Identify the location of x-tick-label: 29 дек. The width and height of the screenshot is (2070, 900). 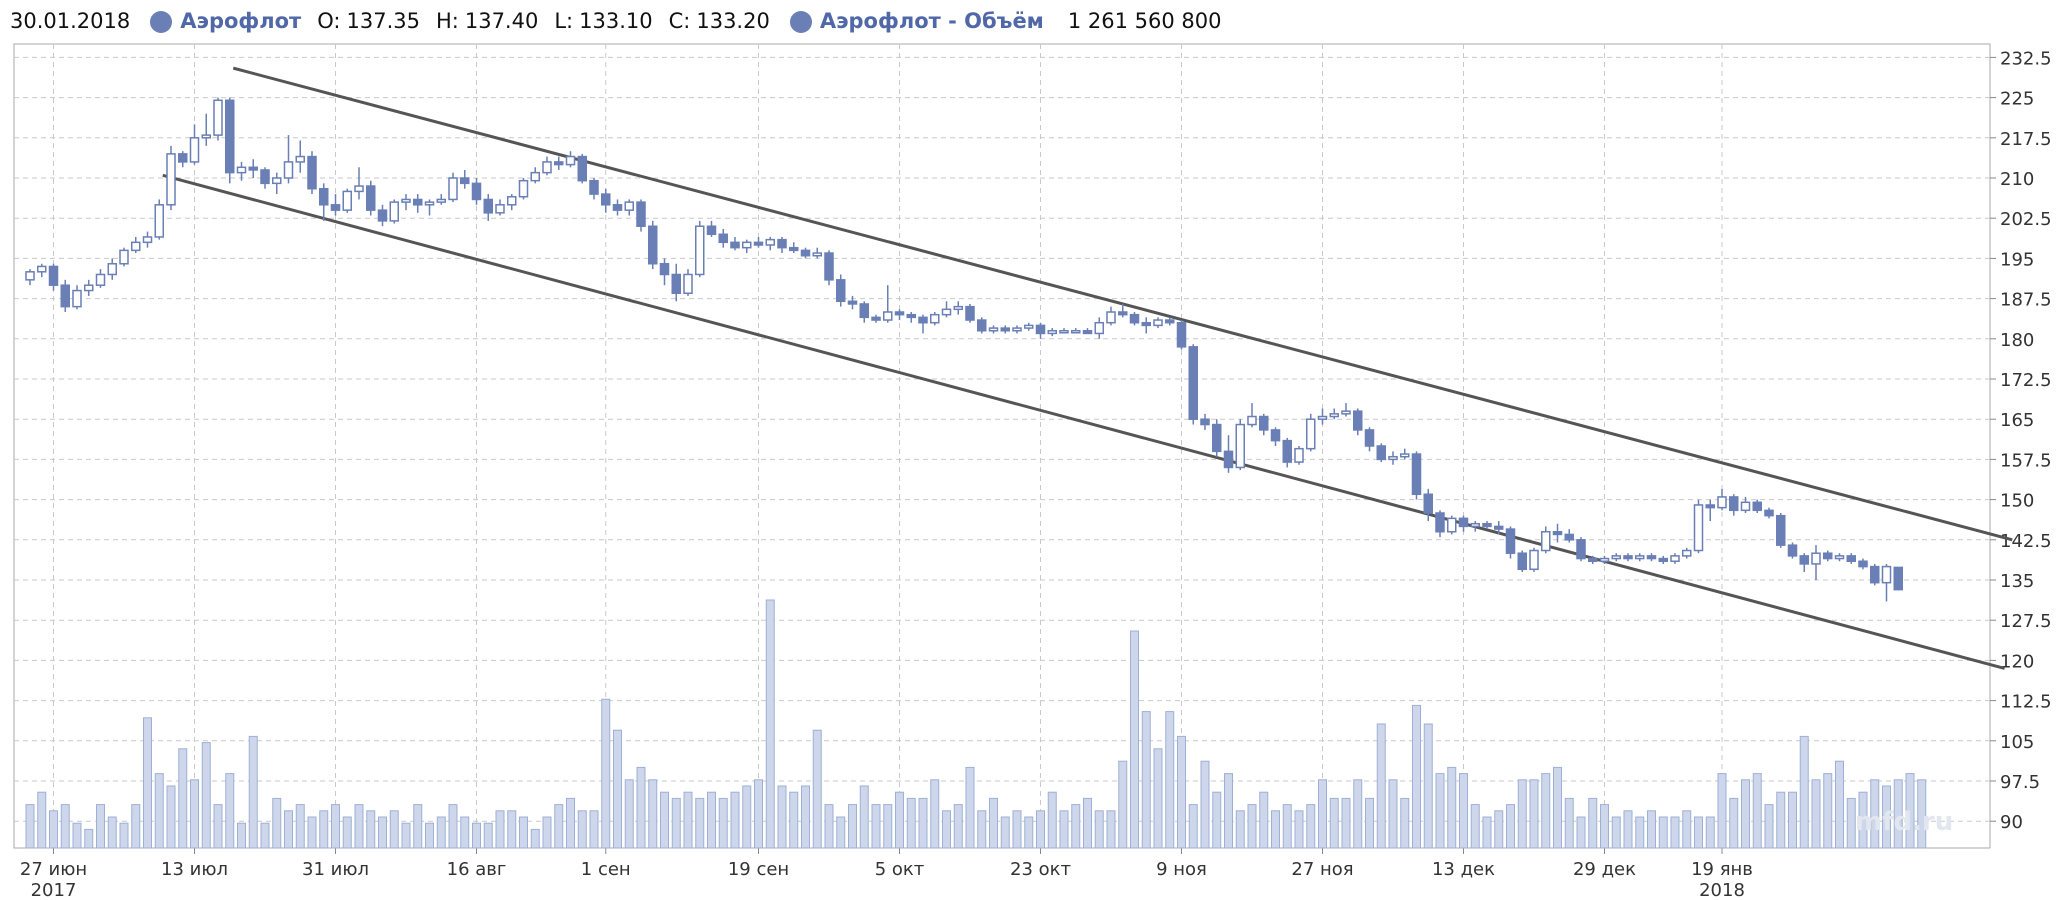
(1604, 869).